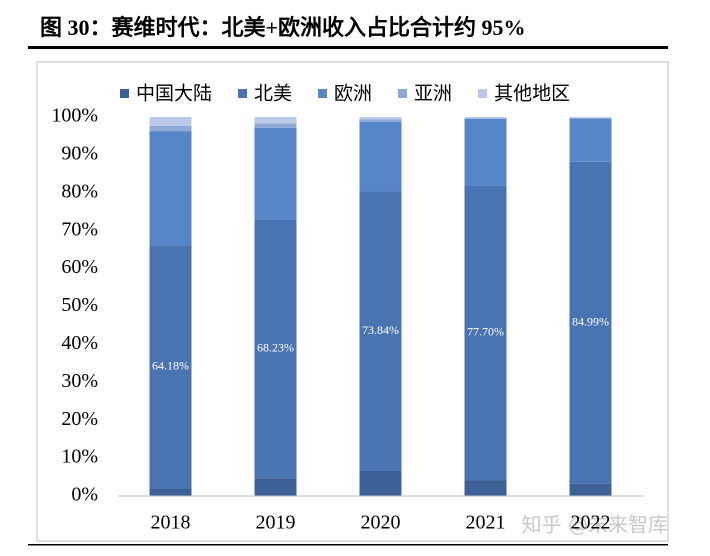 This screenshot has width=710, height=556. I want to click on x-tick-label: 2019, so click(276, 523).